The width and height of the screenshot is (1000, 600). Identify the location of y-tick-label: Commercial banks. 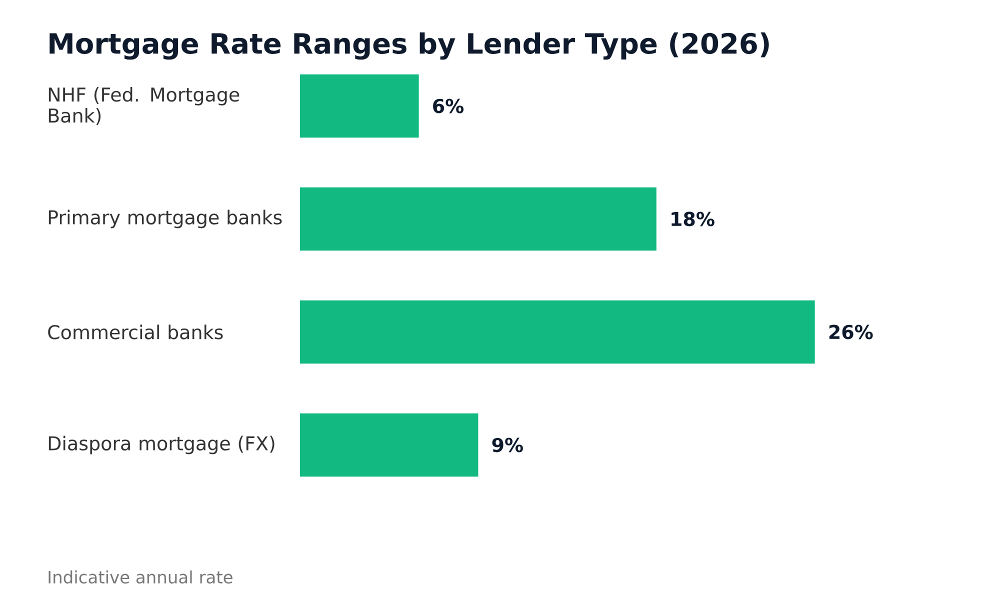
(135, 332).